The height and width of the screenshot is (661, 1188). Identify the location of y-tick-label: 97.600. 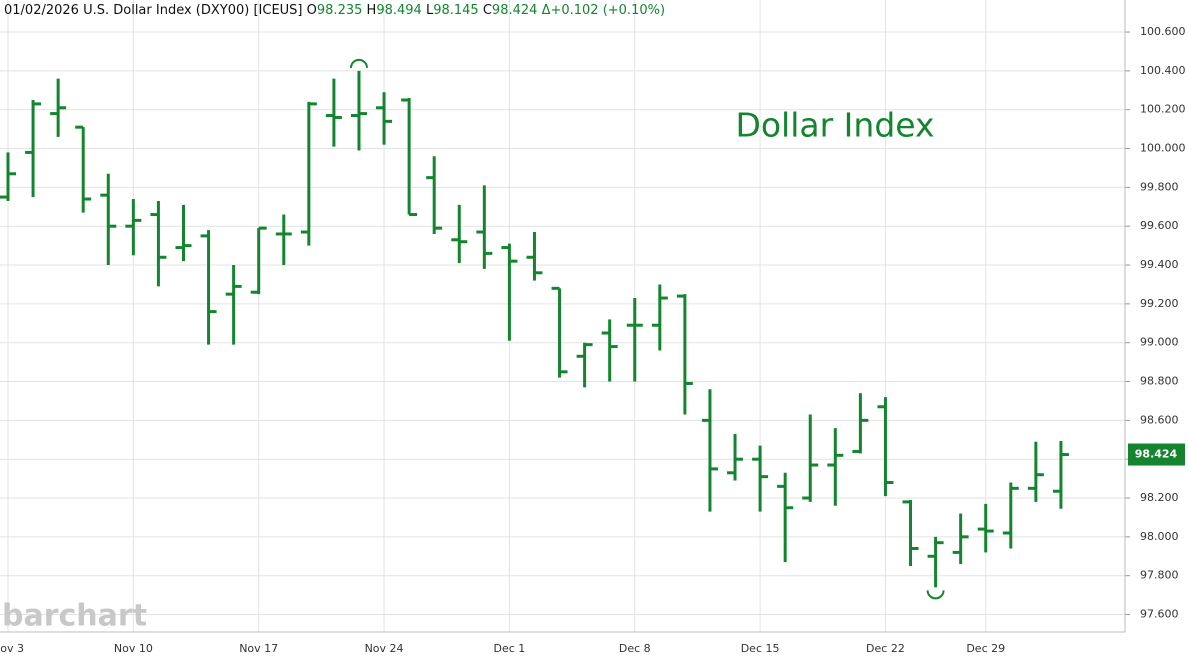
(1159, 614).